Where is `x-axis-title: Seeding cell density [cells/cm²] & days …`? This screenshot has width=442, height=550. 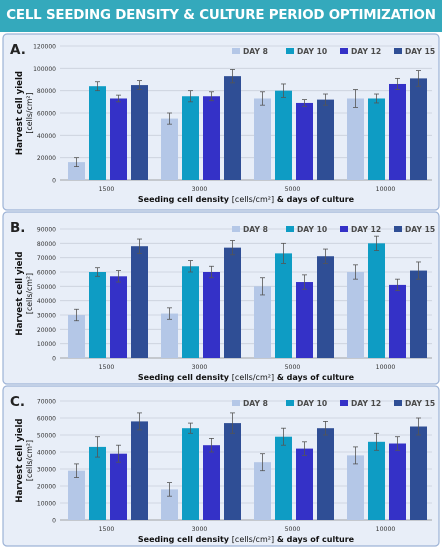 x-axis-title: Seeding cell density [cells/cm²] & days … is located at coordinates (246, 377).